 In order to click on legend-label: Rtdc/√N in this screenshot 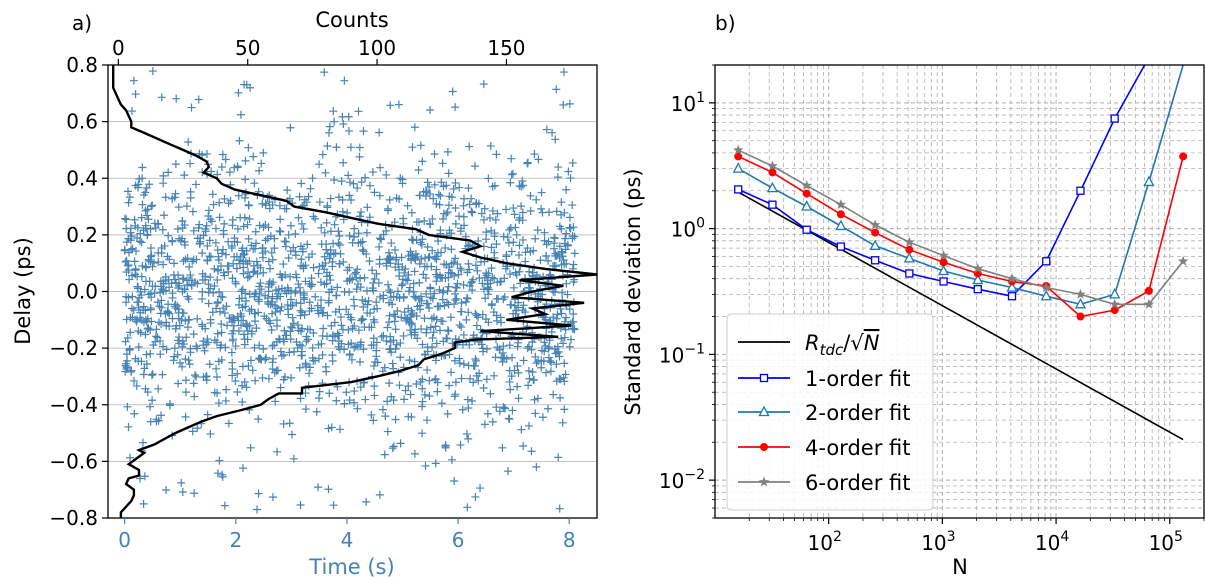, I will do `click(842, 345)`.